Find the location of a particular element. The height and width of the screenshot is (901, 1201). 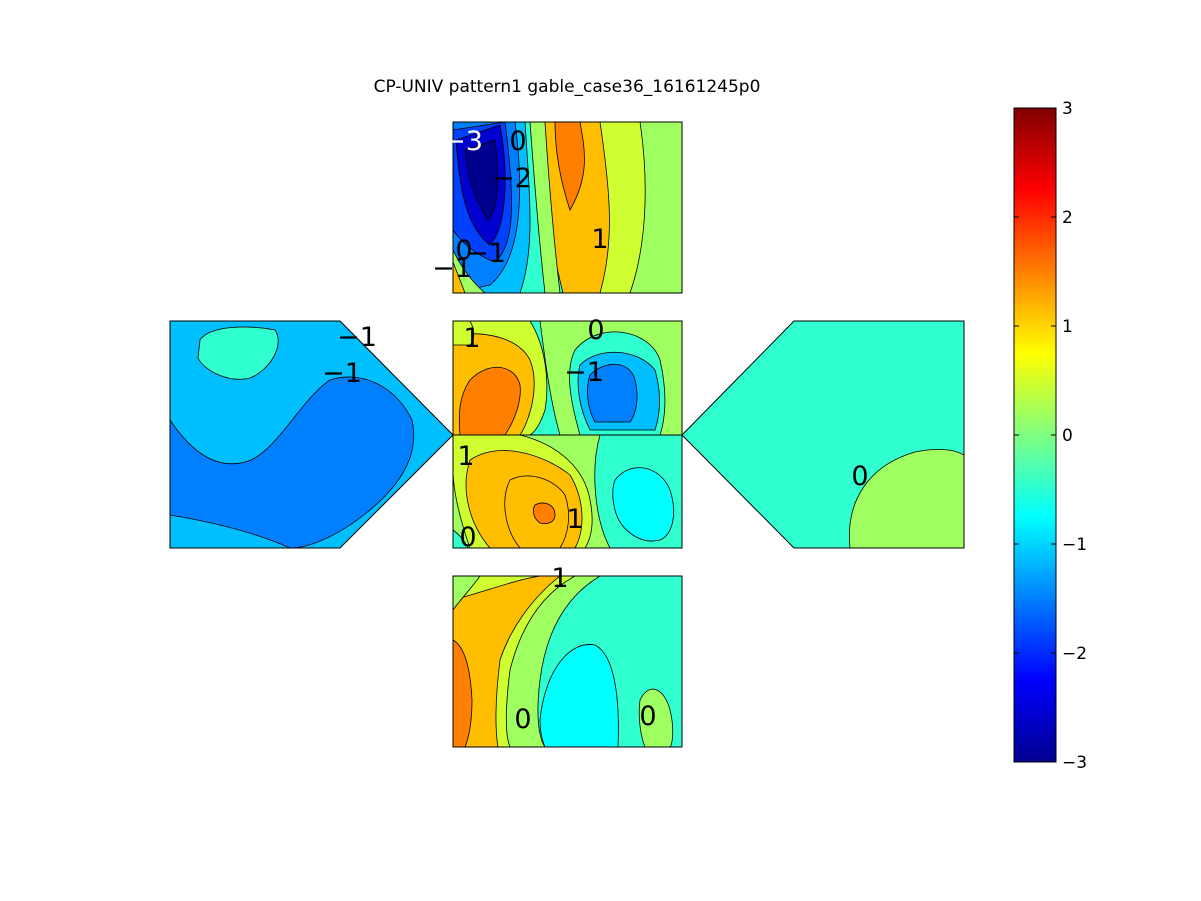

face-mid-lower is located at coordinates (567, 491).